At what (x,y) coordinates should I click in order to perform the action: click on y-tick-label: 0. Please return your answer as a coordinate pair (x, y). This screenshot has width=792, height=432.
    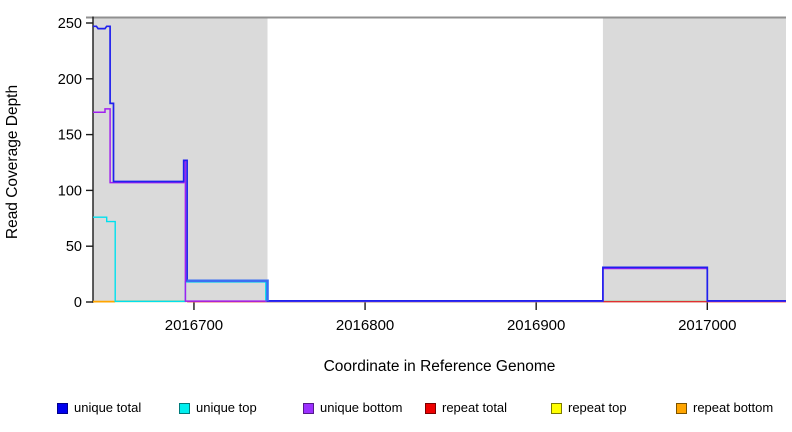
    Looking at the image, I should click on (78, 303).